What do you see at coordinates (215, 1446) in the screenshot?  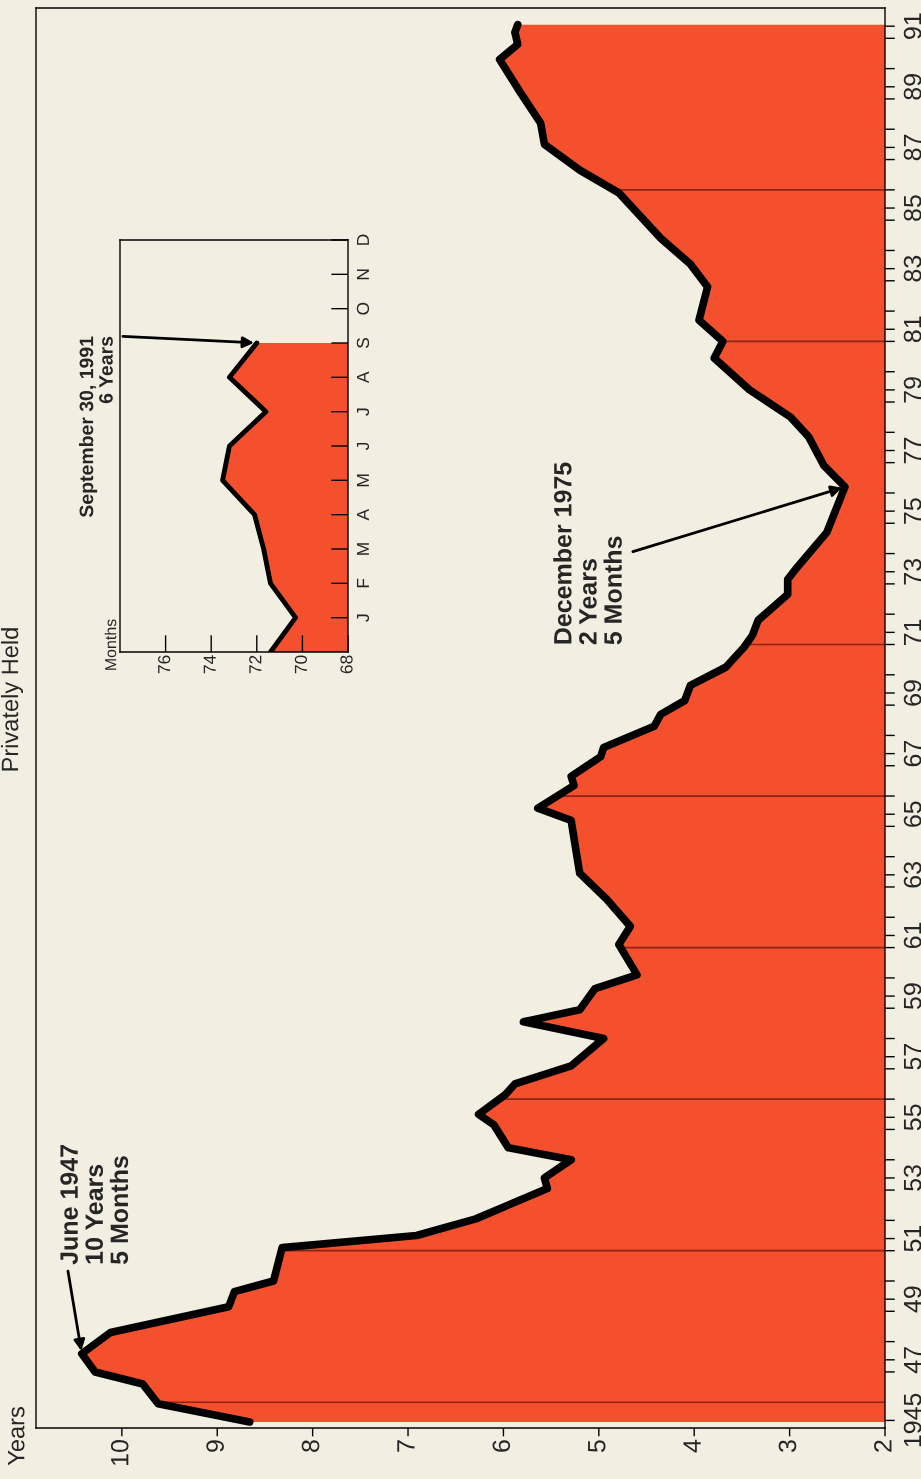 I see `x-tick-label: 9` at bounding box center [215, 1446].